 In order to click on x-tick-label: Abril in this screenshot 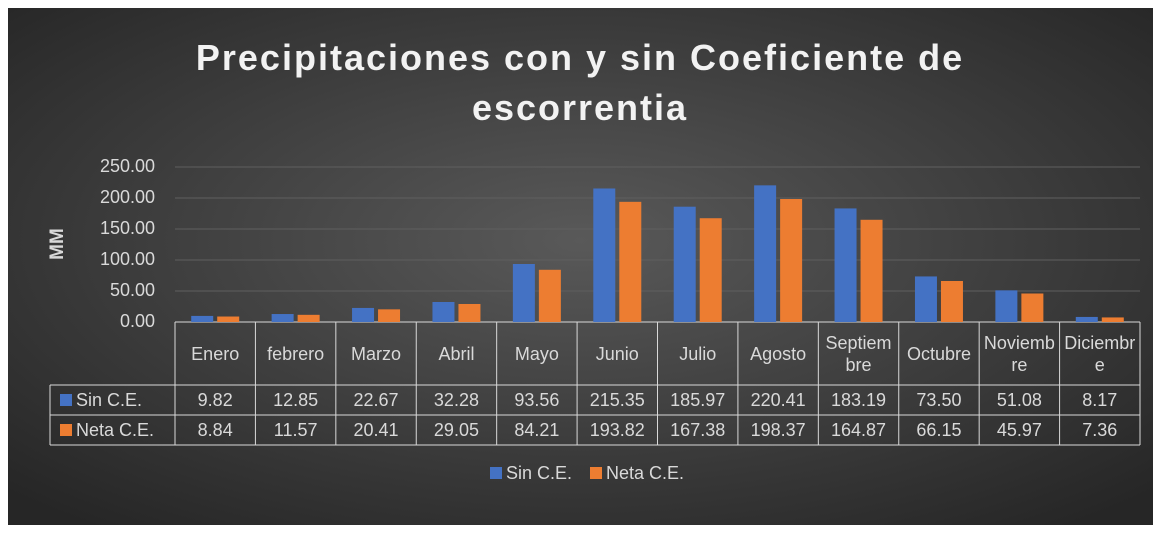, I will do `click(456, 353)`.